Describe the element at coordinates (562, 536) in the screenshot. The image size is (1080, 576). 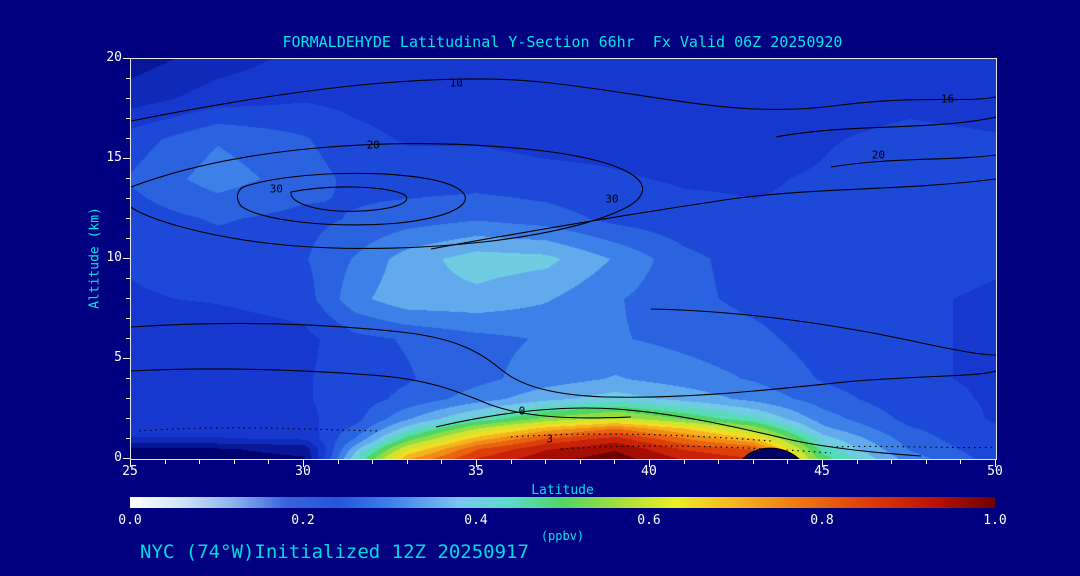
I see `colorbar-units-label: (ppbv)` at that location.